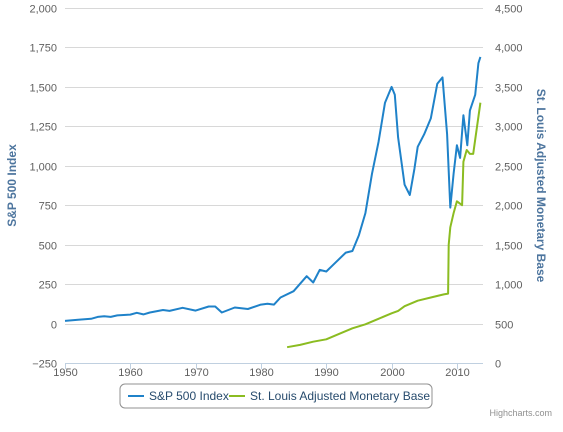 This screenshot has width=563, height=432. What do you see at coordinates (504, 326) in the screenshot?
I see `right-tick-label: 500` at bounding box center [504, 326].